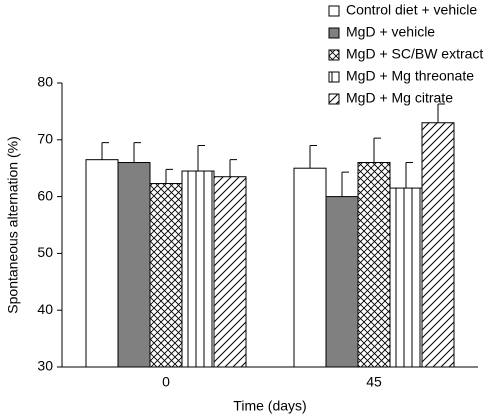 The height and width of the screenshot is (419, 500). I want to click on y-tick-label: 60, so click(45, 195).